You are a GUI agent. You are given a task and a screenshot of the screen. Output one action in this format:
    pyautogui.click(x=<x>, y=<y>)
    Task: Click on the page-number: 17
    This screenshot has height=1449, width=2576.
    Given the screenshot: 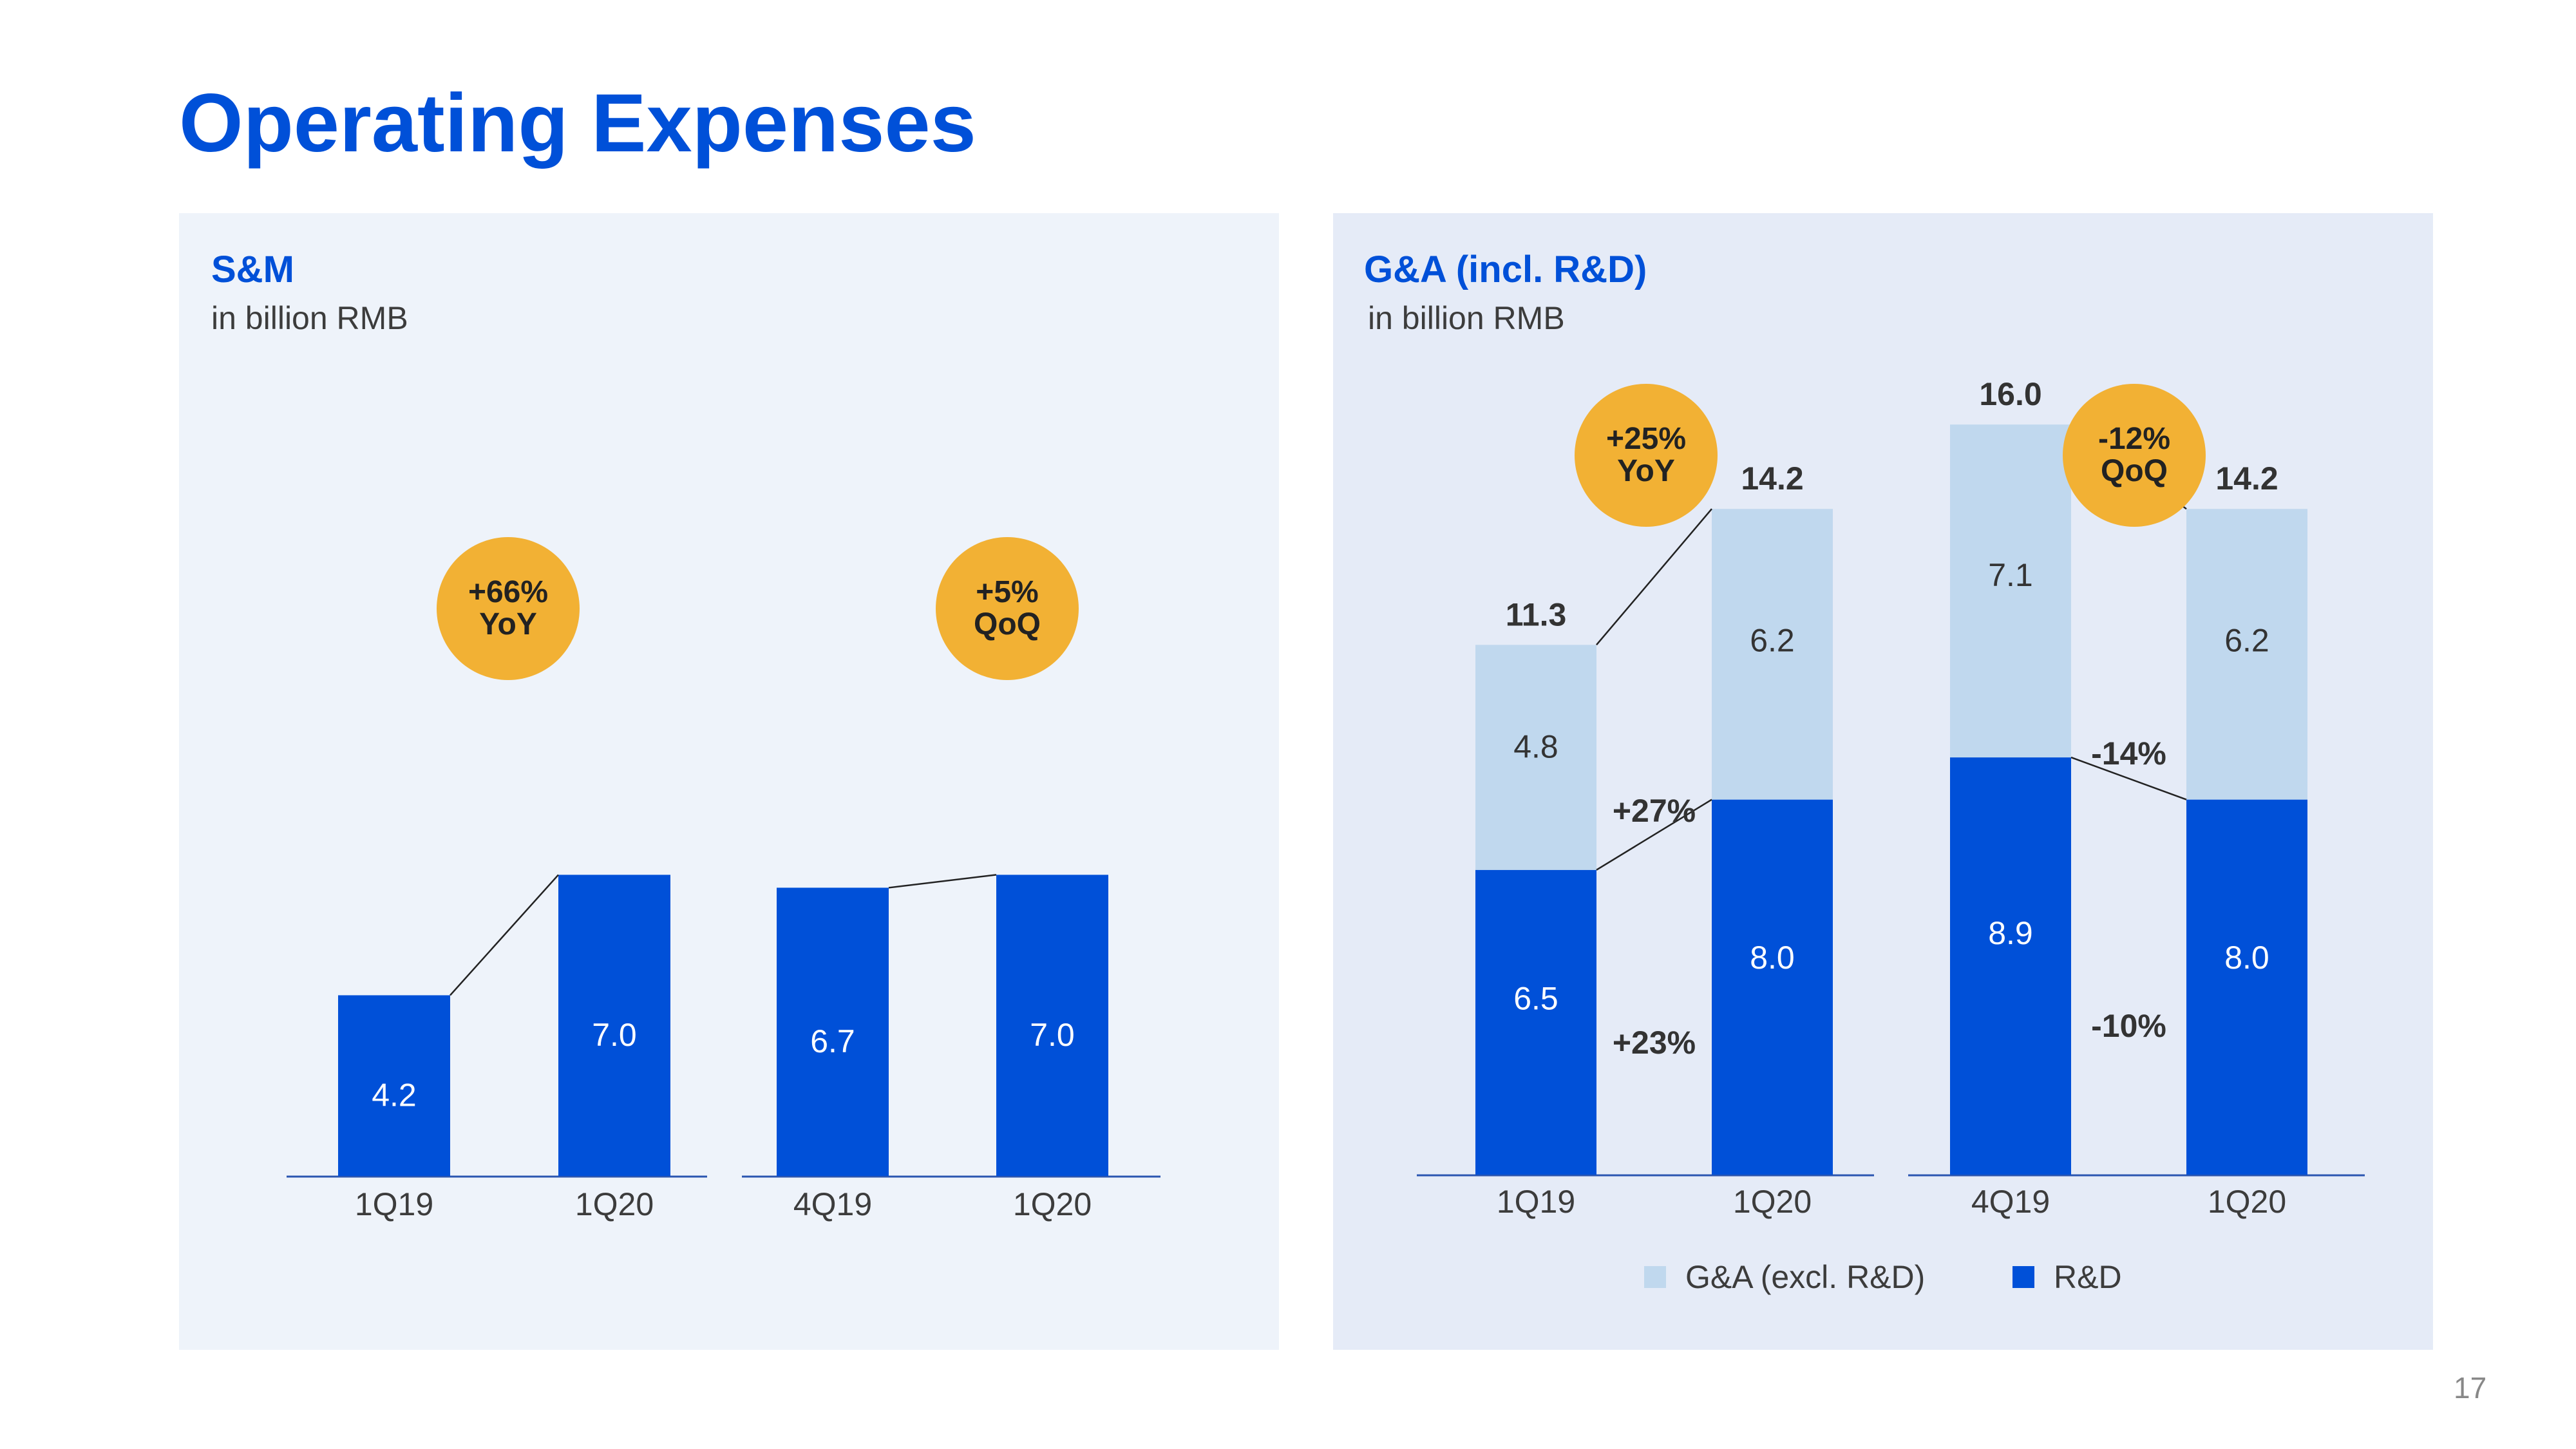 What is the action you would take?
    pyautogui.click(x=2470, y=1388)
    